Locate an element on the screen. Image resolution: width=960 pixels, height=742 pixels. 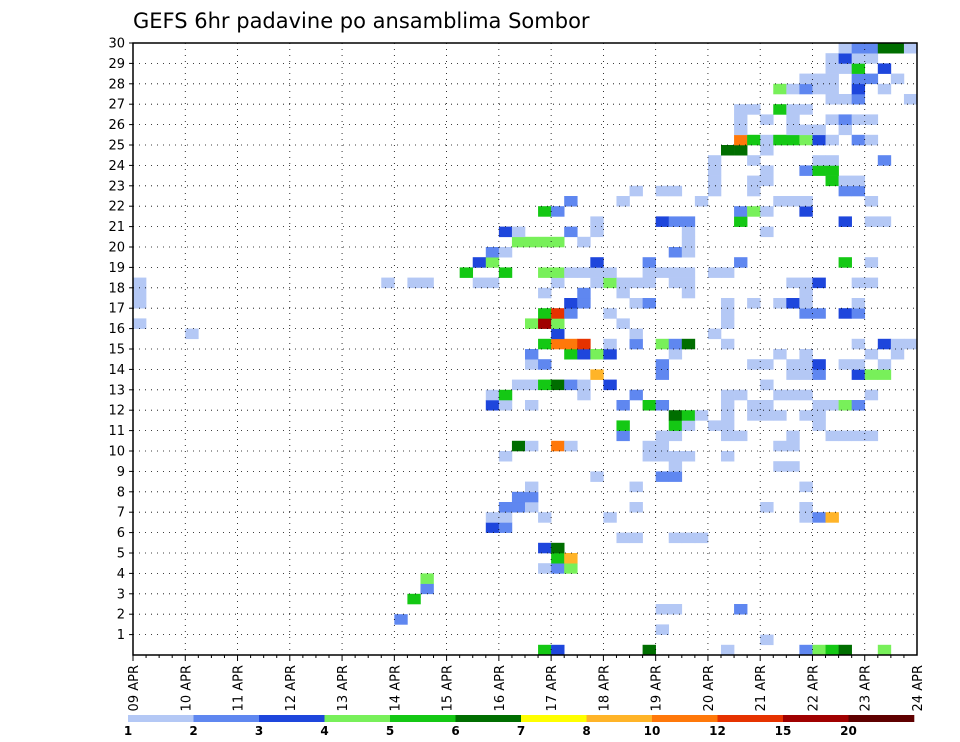
legend-label: 5 is located at coordinates (390, 731).